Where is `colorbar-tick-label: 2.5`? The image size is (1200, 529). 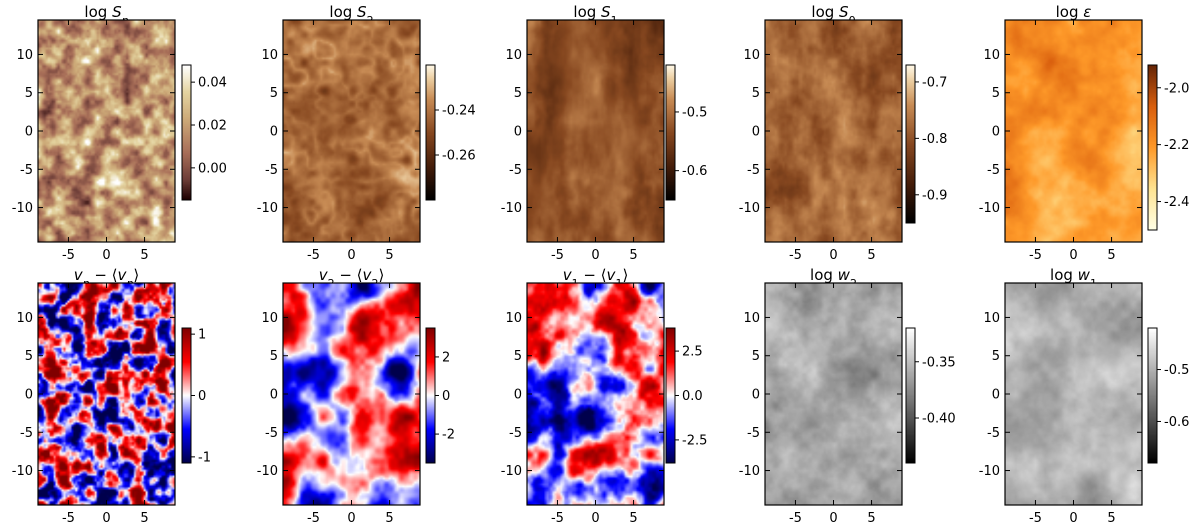 colorbar-tick-label: 2.5 is located at coordinates (692, 352).